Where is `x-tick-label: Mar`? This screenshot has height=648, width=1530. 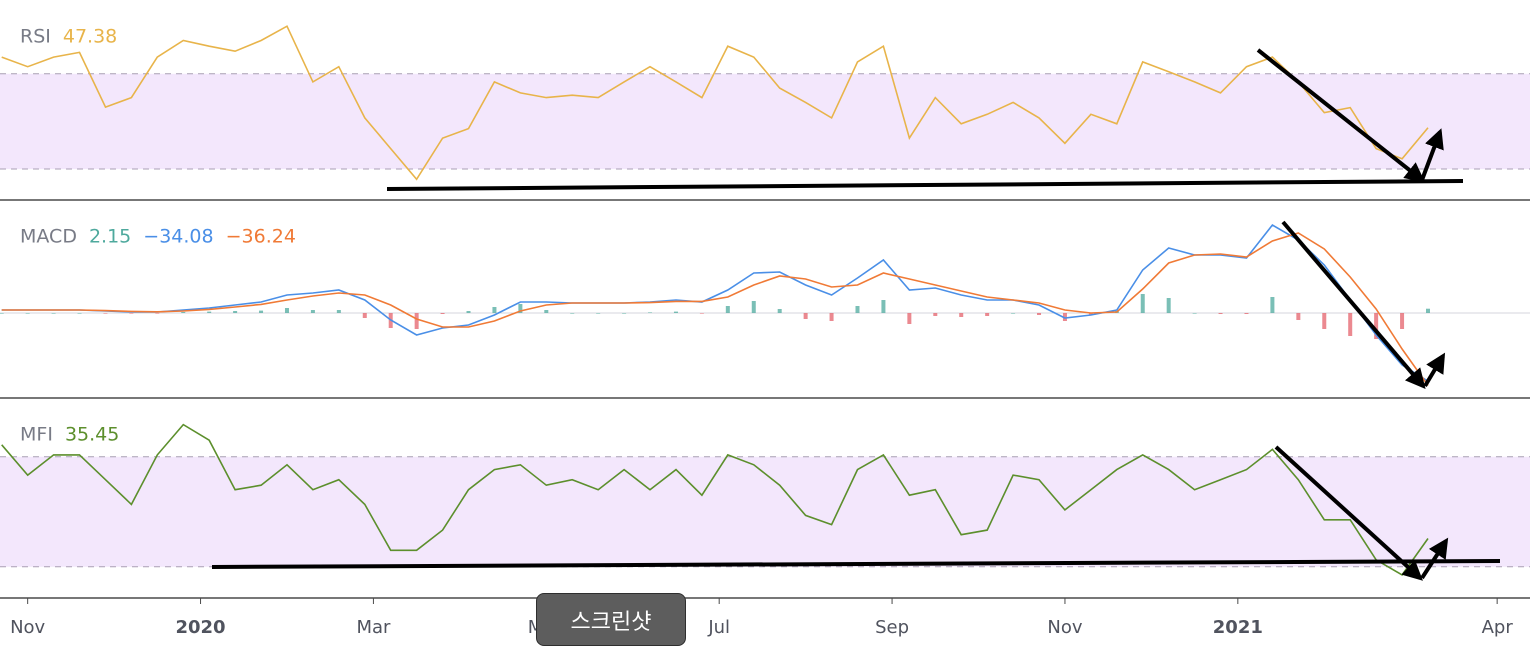
x-tick-label: Mar is located at coordinates (373, 627).